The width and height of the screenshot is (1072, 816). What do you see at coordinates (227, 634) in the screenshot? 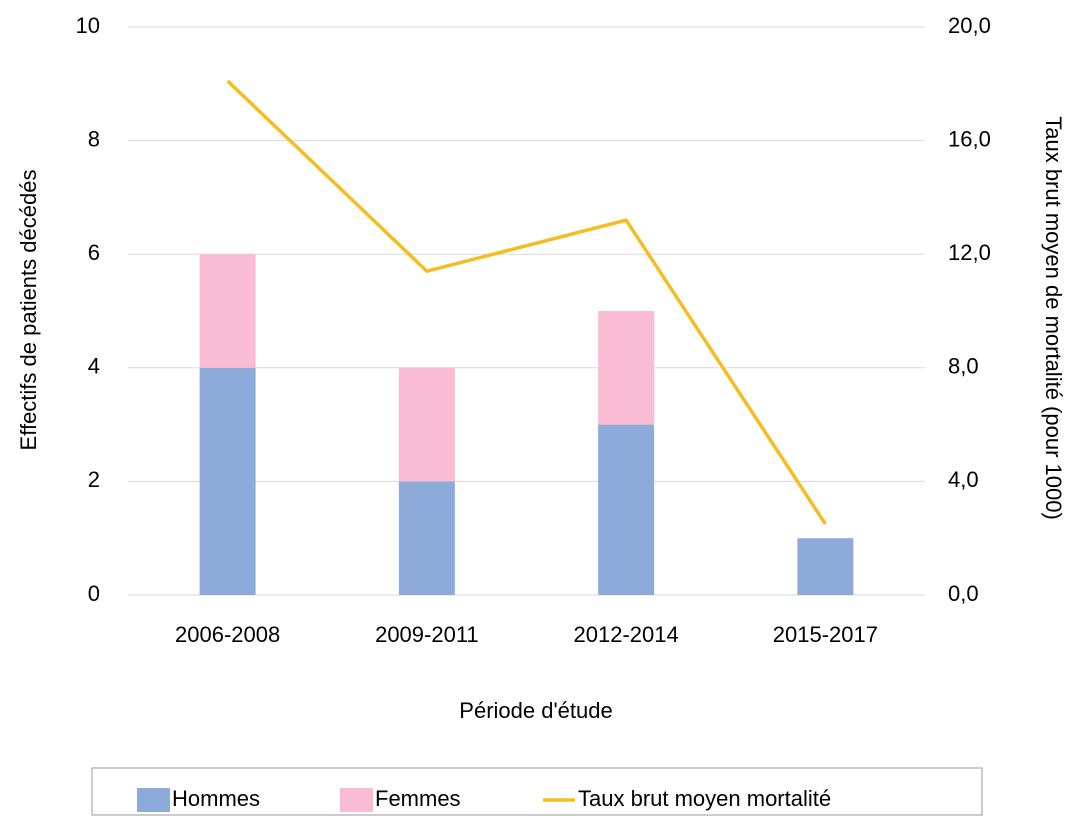
I see `x-tick-label: 2006-2008` at bounding box center [227, 634].